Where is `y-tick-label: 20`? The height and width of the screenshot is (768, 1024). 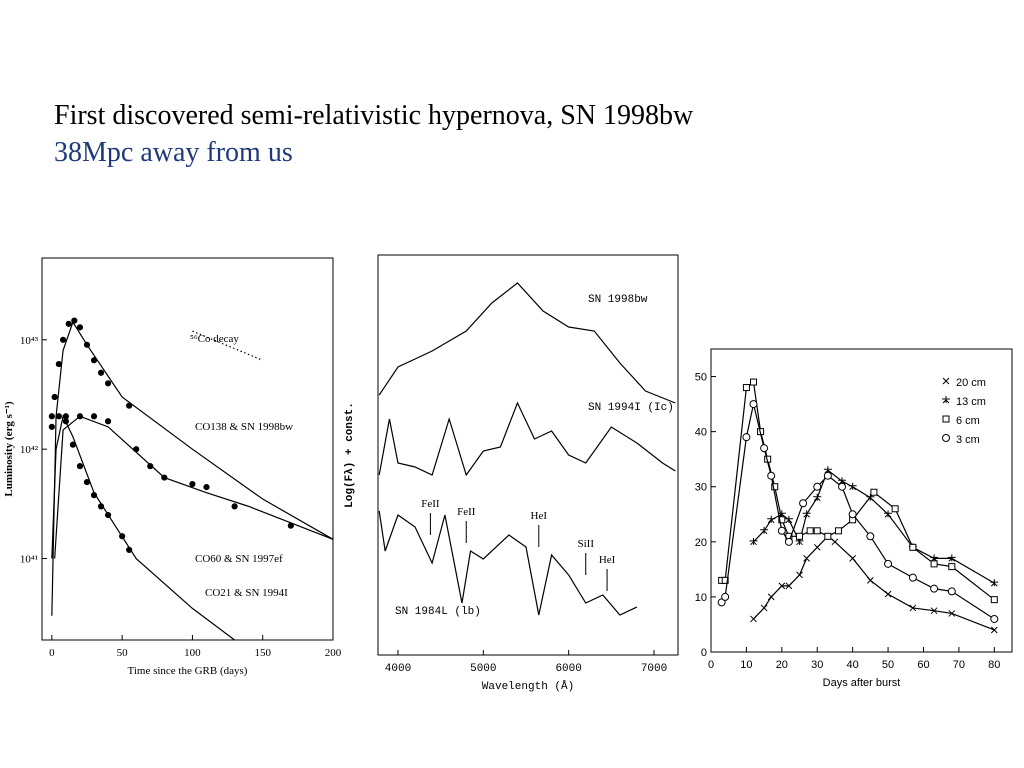
y-tick-label: 20 is located at coordinates (701, 543).